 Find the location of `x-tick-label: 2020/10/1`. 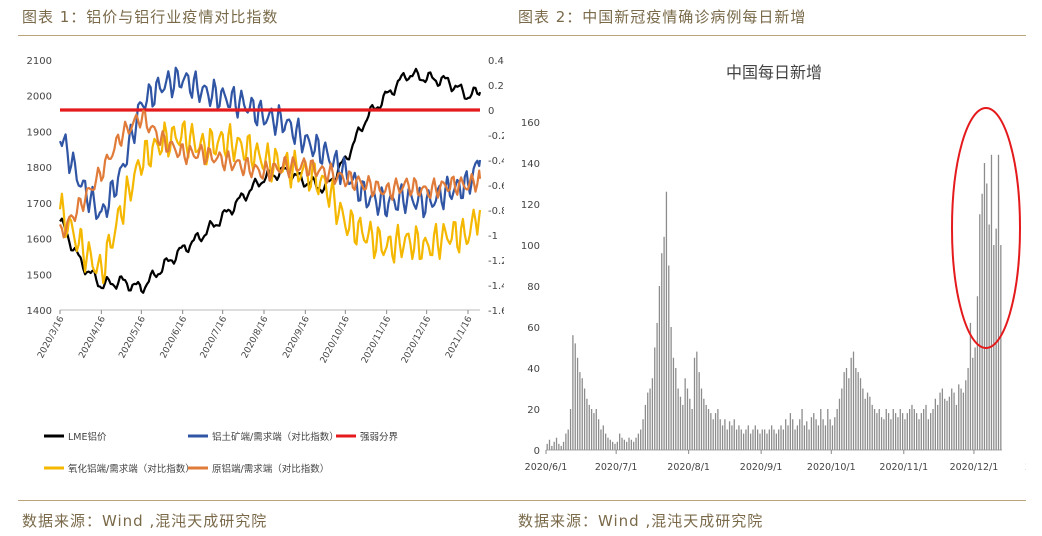

x-tick-label: 2020/10/1 is located at coordinates (831, 467).